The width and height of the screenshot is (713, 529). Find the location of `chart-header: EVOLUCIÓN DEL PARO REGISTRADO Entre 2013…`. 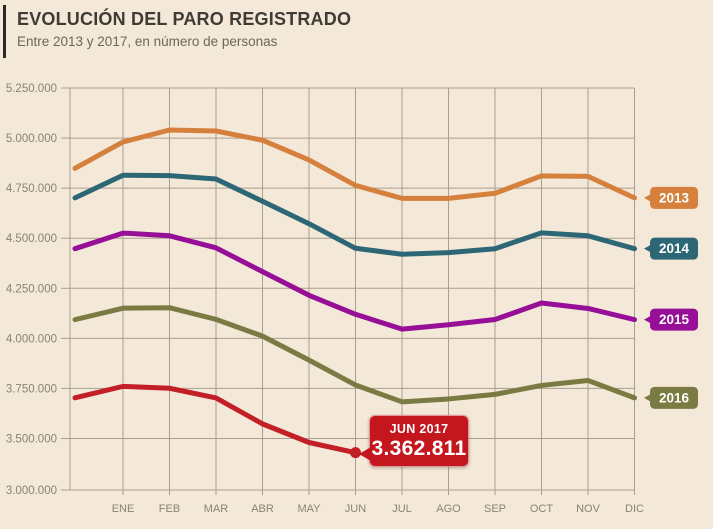

chart-header: EVOLUCIÓN DEL PARO REGISTRADO Entre 2013… is located at coordinates (356, 35).